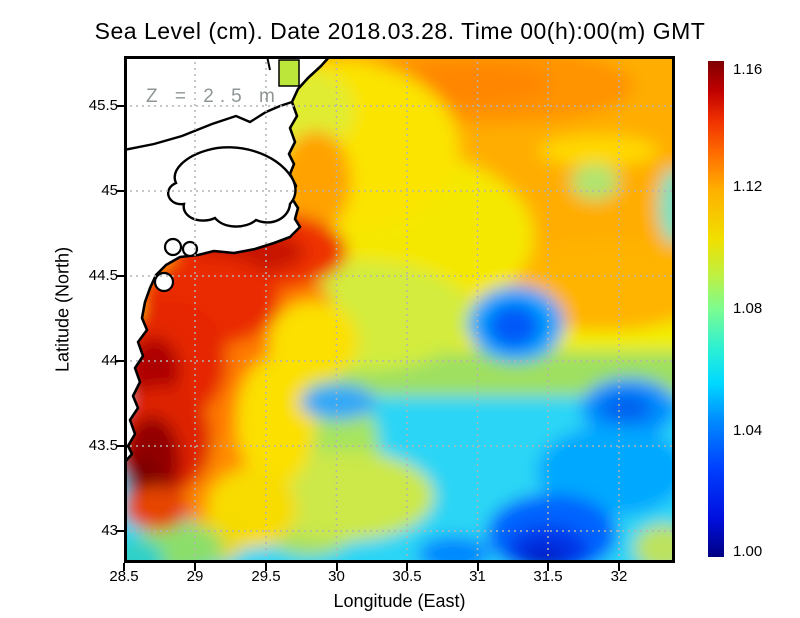  What do you see at coordinates (62, 309) in the screenshot?
I see `y-axis-title: Latitude (North)` at bounding box center [62, 309].